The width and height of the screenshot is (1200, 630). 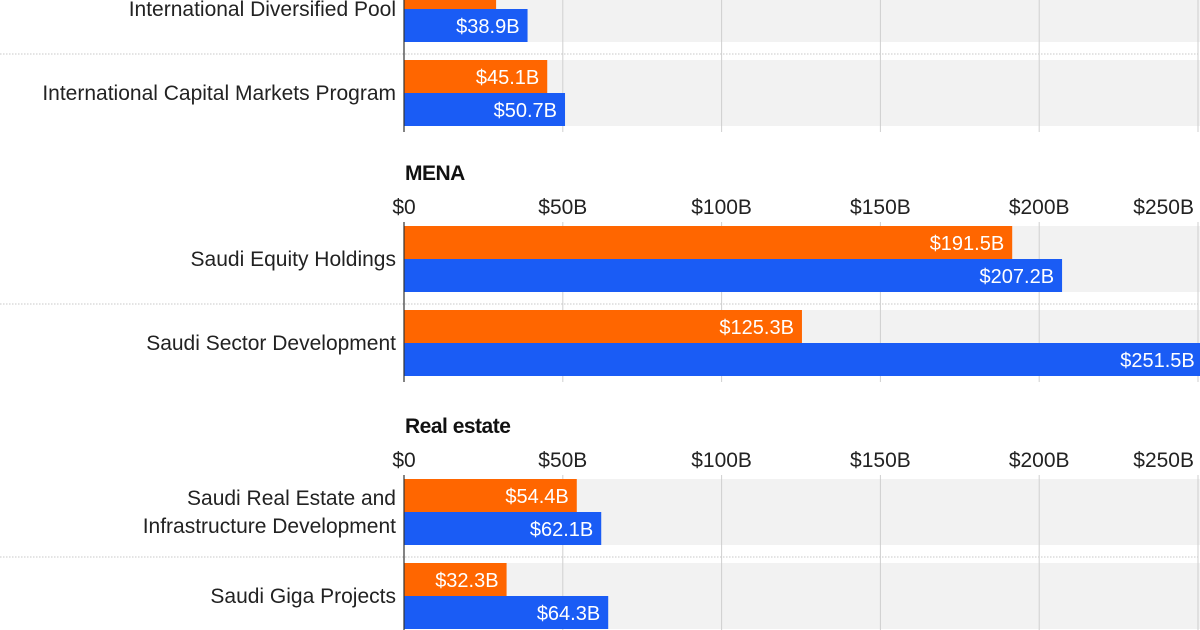 I want to click on bar-value-label: $125.3B, so click(x=756, y=328).